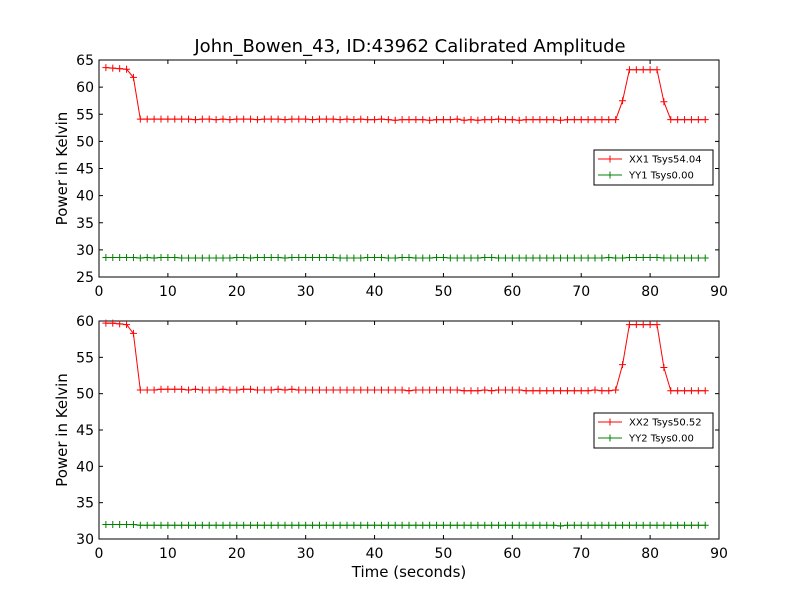 Image resolution: width=800 pixels, height=600 pixels. What do you see at coordinates (405, 357) in the screenshot?
I see `series-xx2` at bounding box center [405, 357].